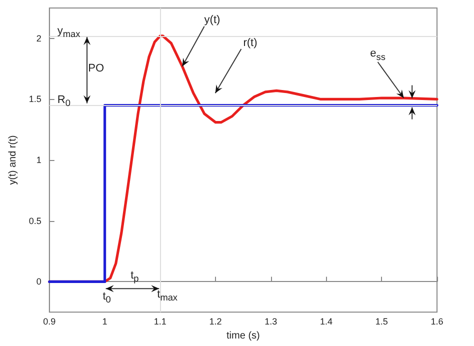 The height and width of the screenshot is (346, 474). I want to click on x-tick-label: 1.4, so click(326, 321).